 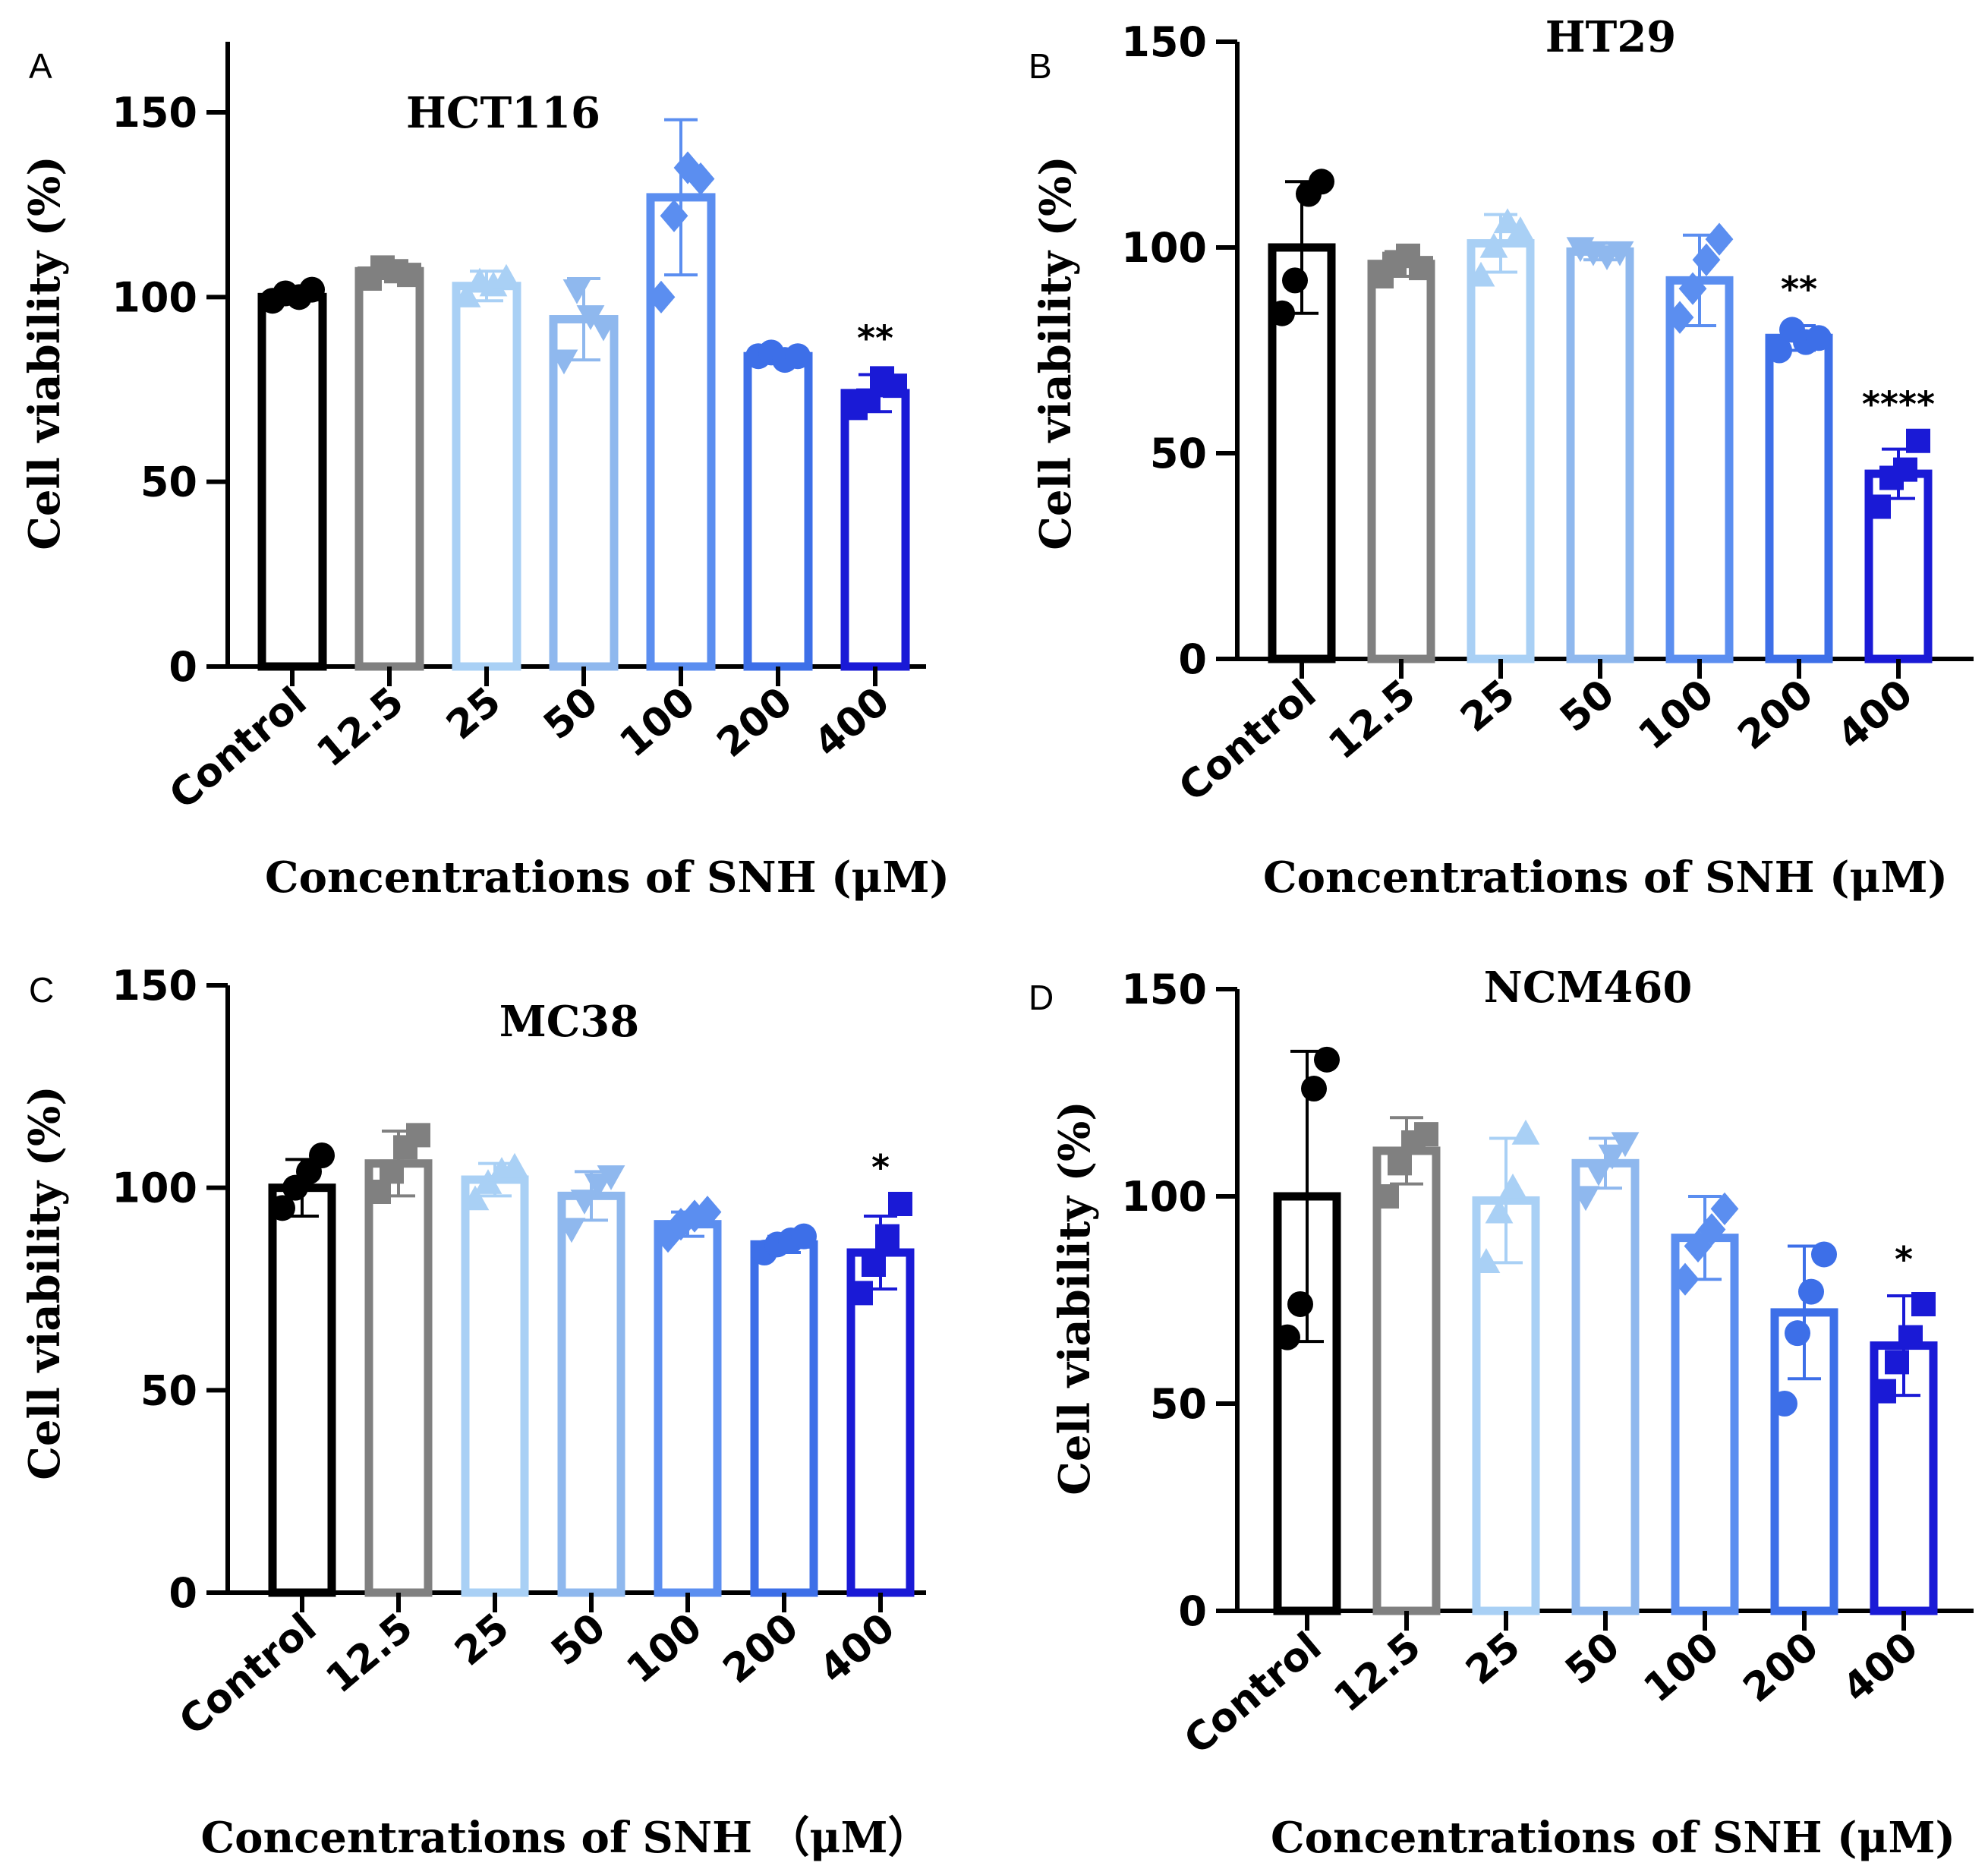 What do you see at coordinates (1611, 37) in the screenshot?
I see `chart-title: HT29` at bounding box center [1611, 37].